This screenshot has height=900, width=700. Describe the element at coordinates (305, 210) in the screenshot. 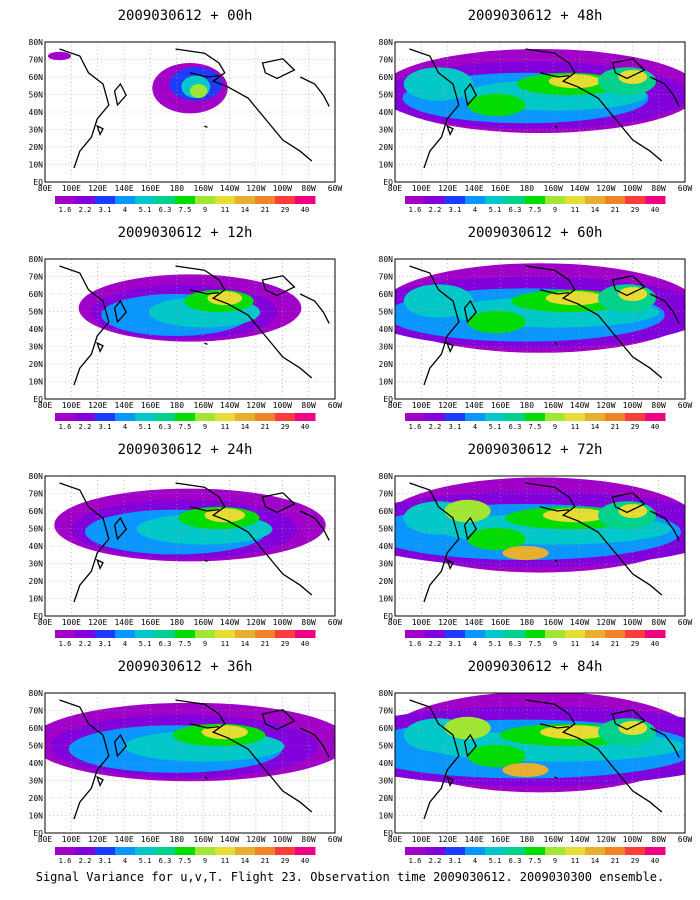

I see `colorbar-label: 40` at that location.